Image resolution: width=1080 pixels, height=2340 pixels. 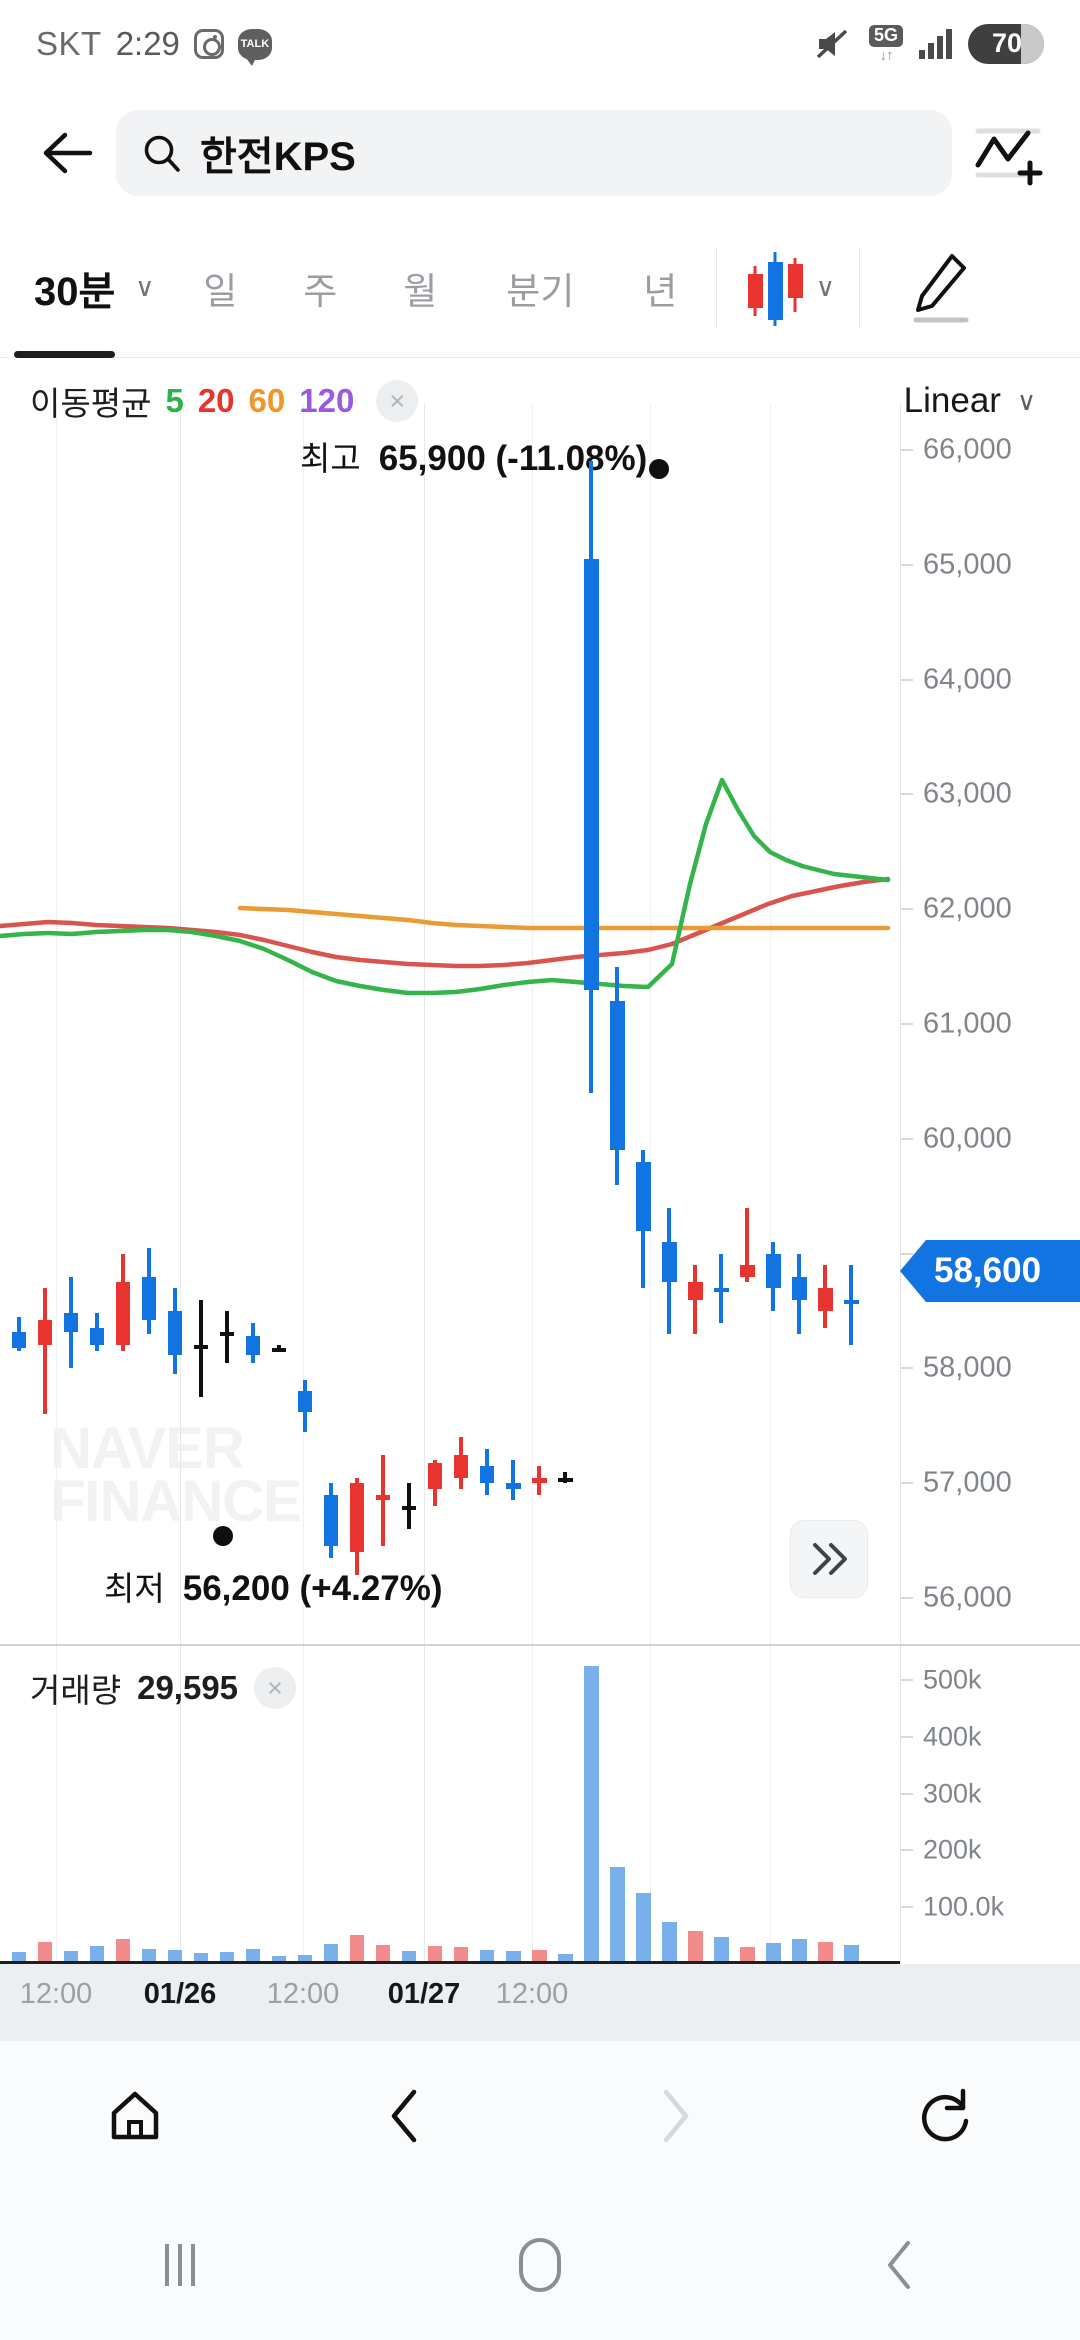 I want to click on browser-back-button, so click(x=405, y=2116).